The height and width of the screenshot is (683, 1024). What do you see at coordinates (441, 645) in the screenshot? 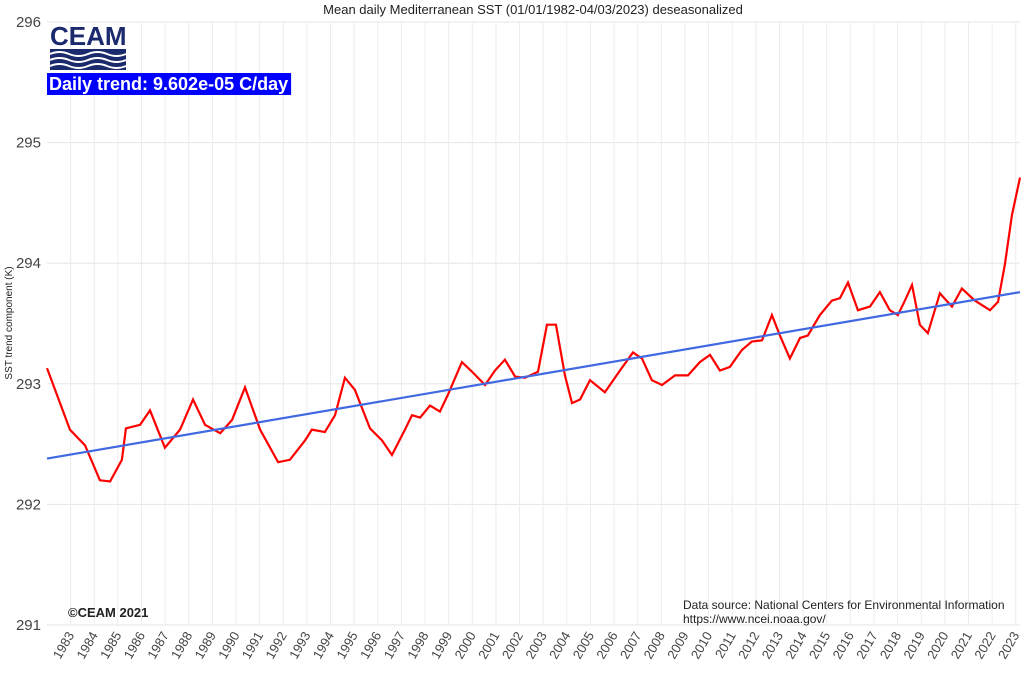
I see `x-tick-label: 1999` at bounding box center [441, 645].